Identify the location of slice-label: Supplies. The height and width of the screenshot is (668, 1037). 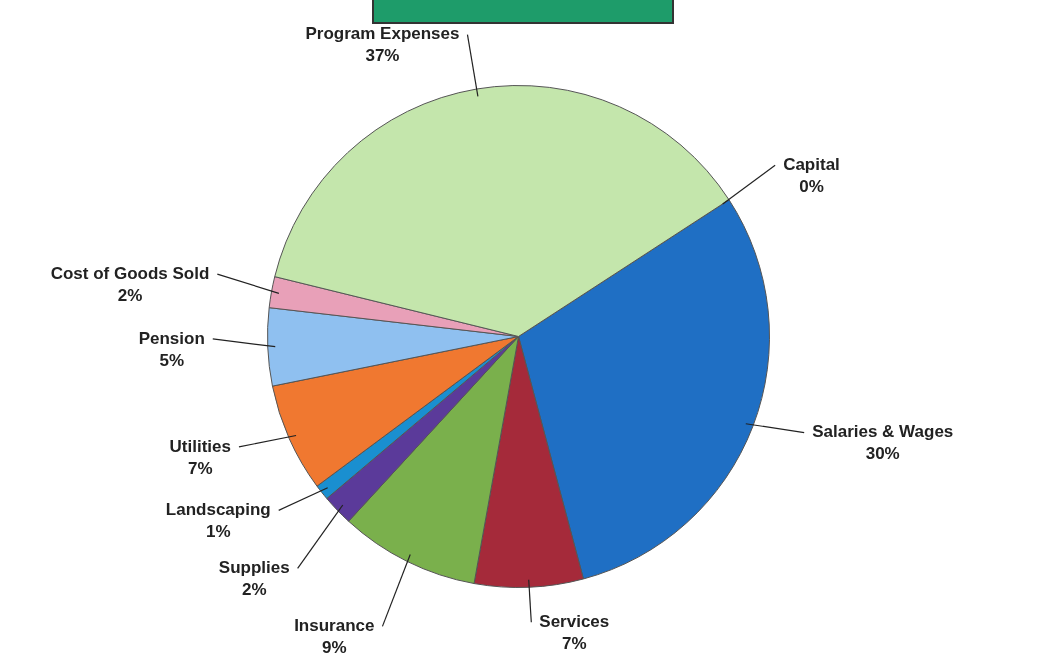
(254, 568).